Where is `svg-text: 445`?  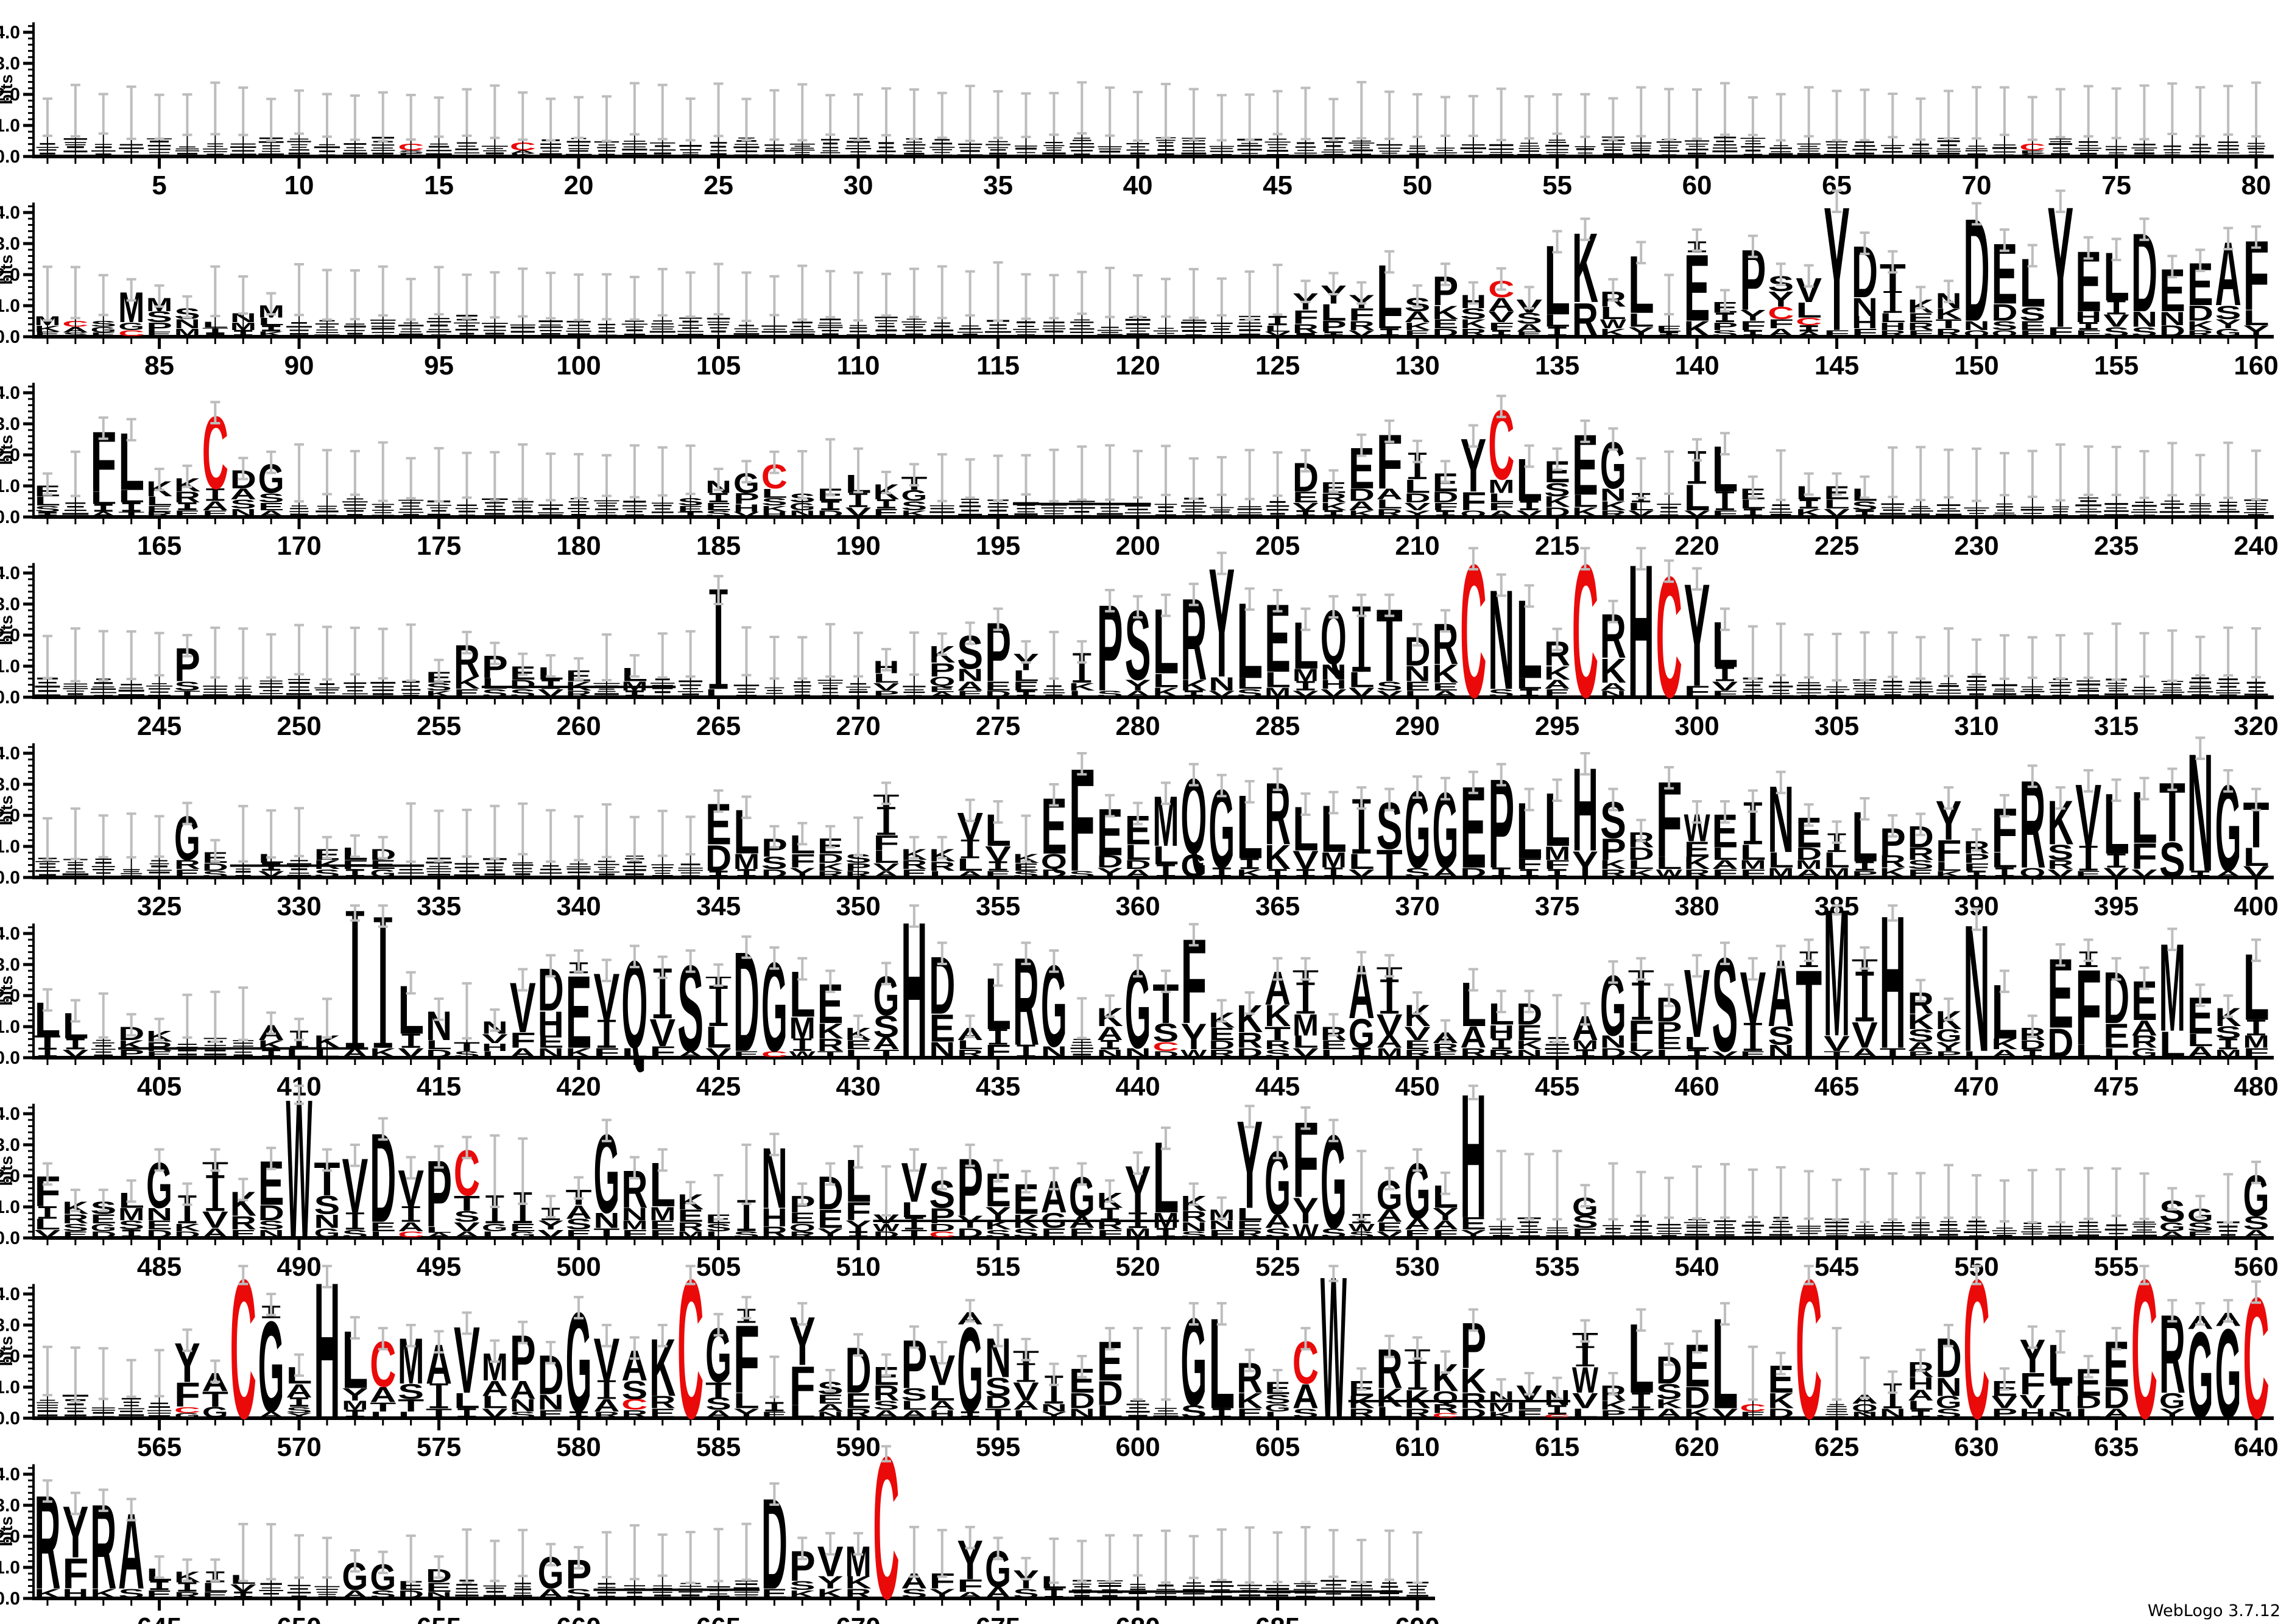 svg-text: 445 is located at coordinates (1278, 1087).